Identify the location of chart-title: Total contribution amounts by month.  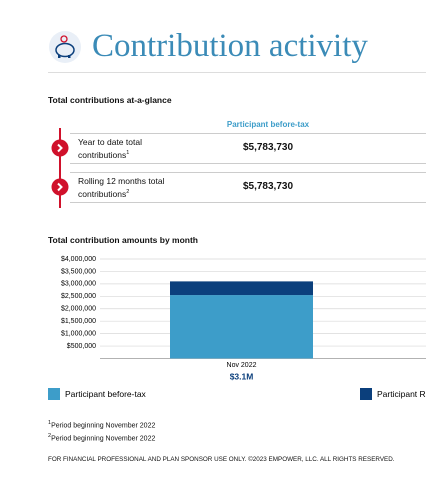
(123, 240).